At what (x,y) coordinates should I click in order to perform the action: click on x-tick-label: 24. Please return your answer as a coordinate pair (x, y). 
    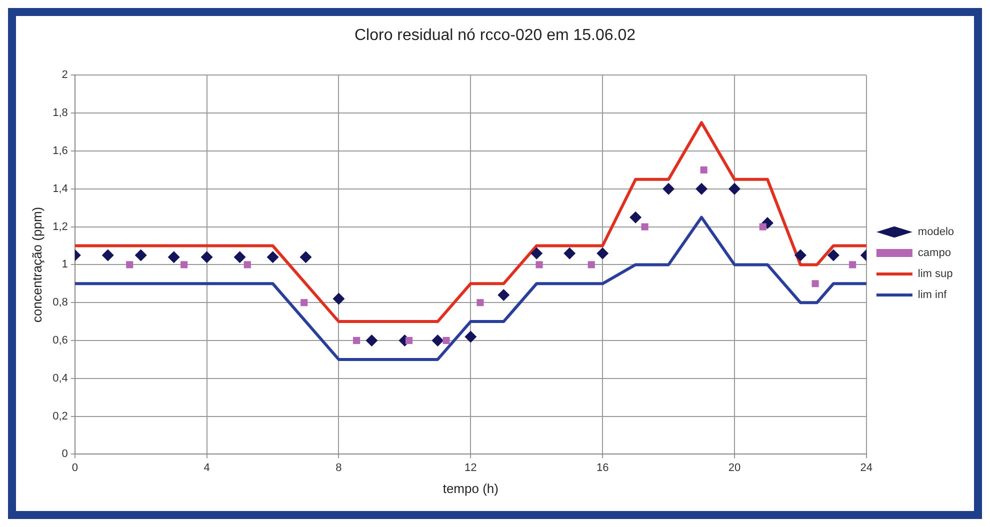
    Looking at the image, I should click on (866, 468).